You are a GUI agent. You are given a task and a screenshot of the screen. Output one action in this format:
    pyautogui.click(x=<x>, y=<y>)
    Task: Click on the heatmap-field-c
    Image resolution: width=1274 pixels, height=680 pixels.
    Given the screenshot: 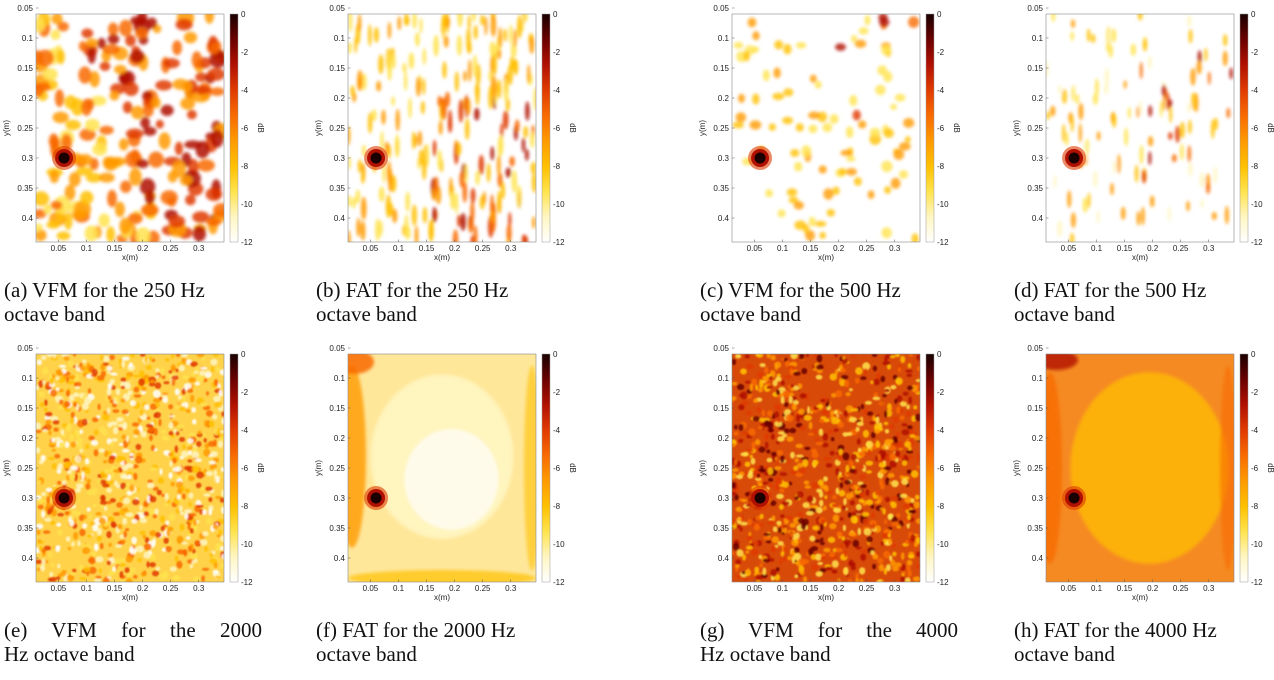 What is the action you would take?
    pyautogui.click(x=826, y=128)
    